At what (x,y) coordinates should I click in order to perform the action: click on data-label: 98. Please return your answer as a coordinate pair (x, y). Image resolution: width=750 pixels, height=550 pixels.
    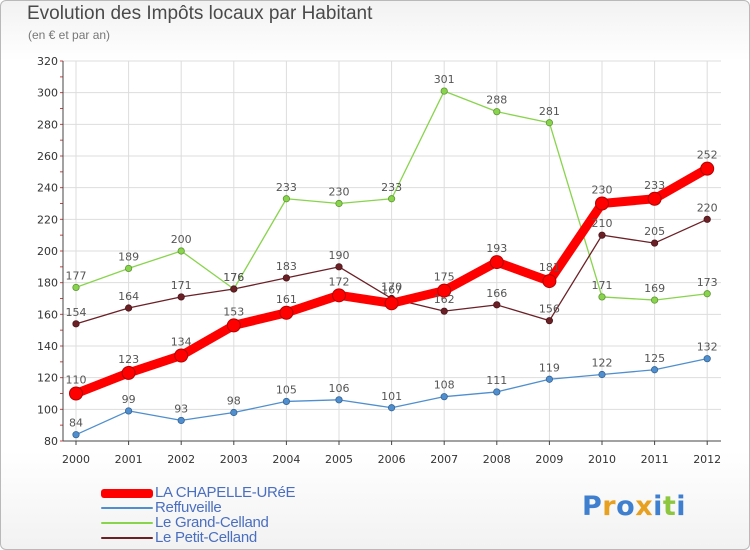
    Looking at the image, I should click on (234, 401).